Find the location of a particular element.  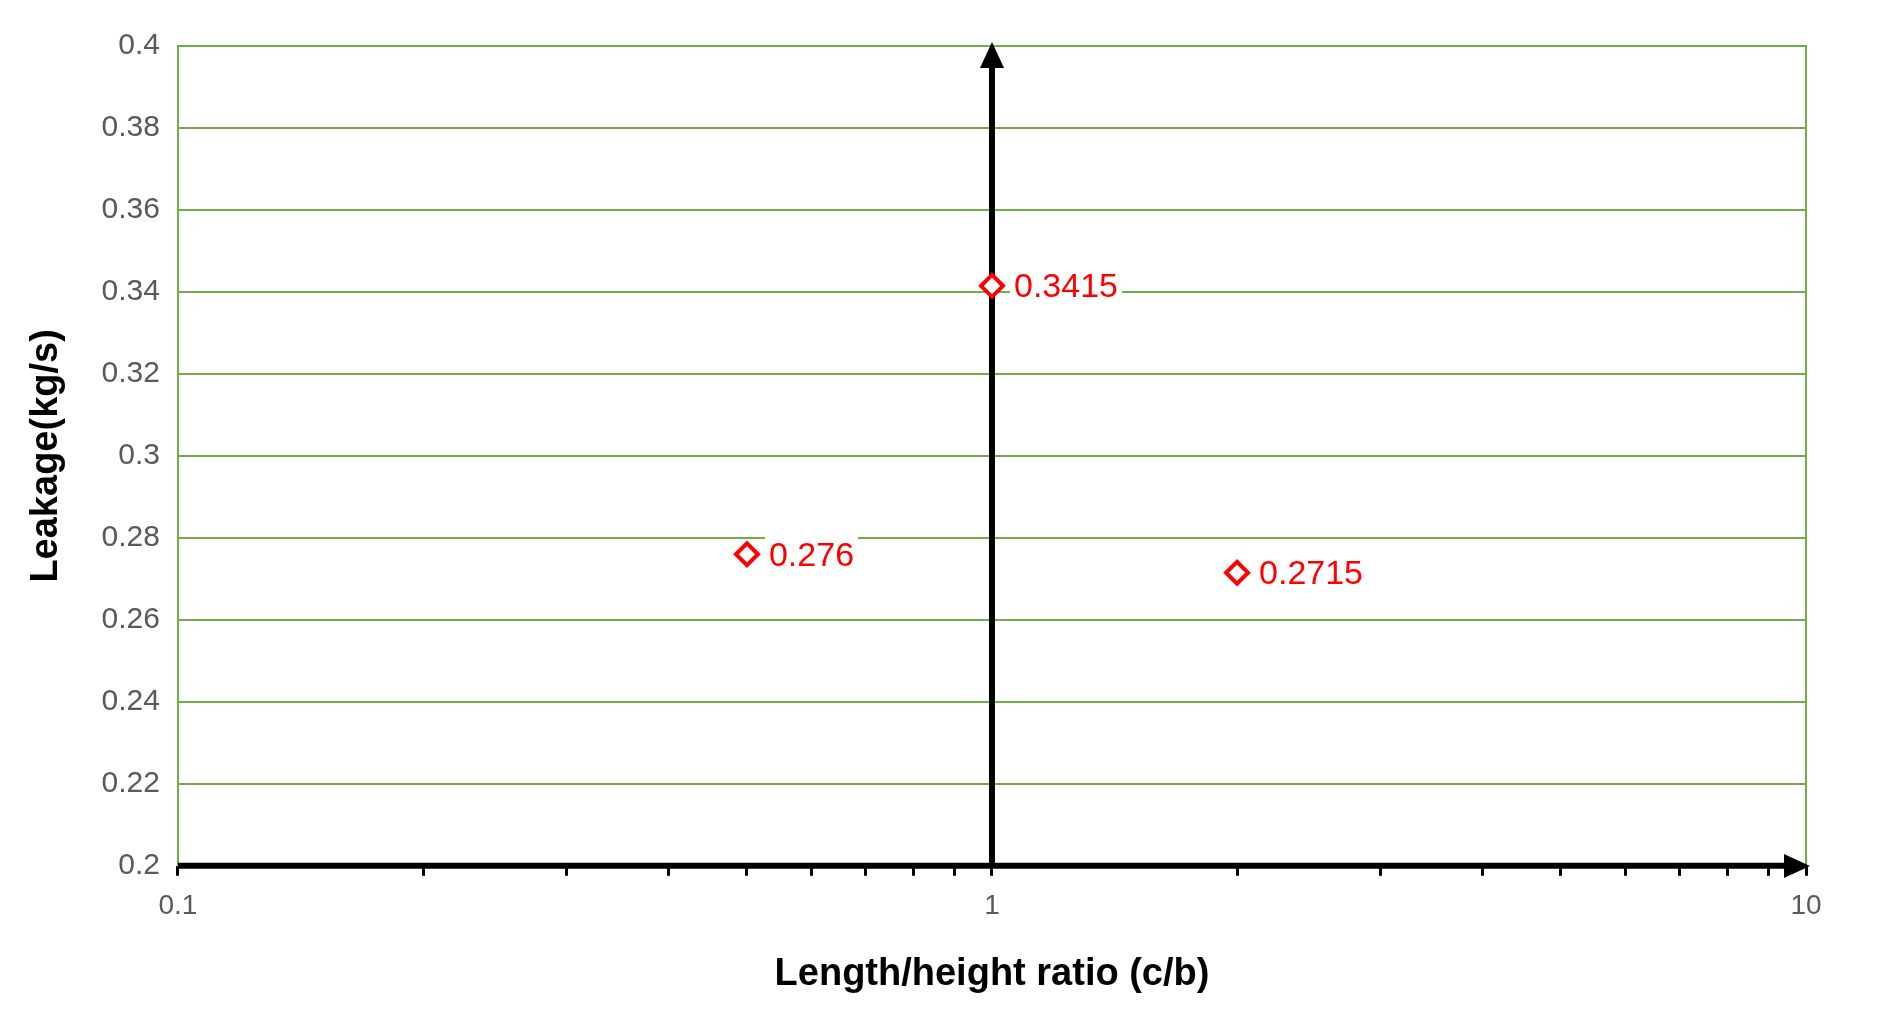

y-axis-title: Leakage(kg/s) is located at coordinates (44, 456).